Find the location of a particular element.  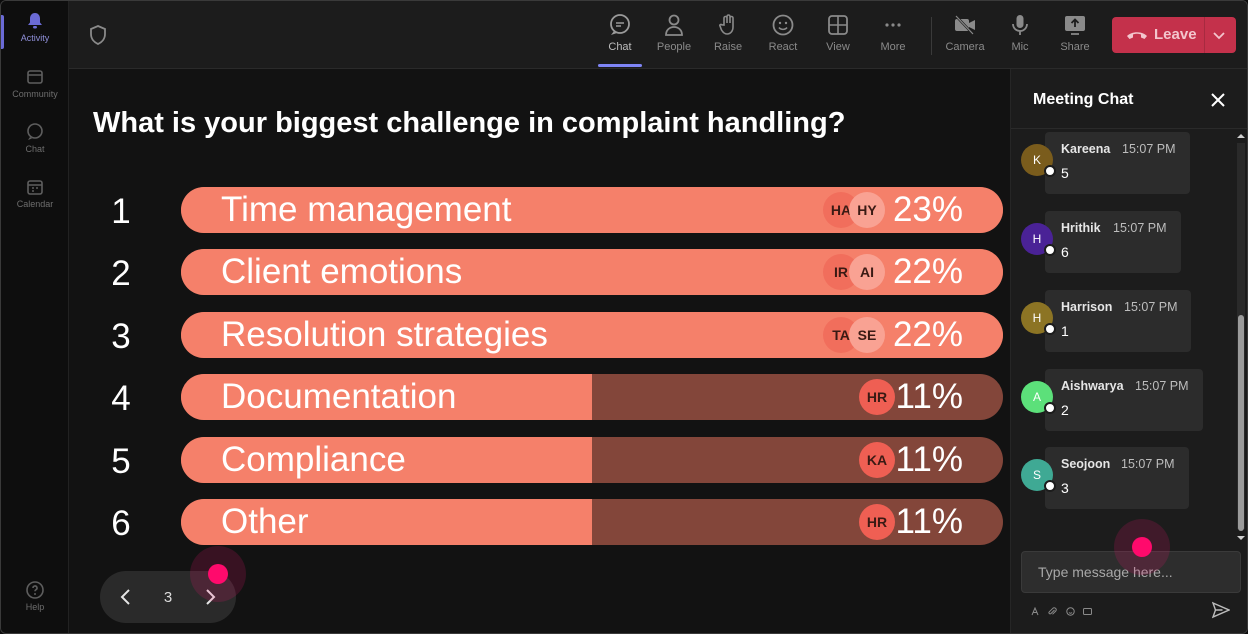

option-label: Time management is located at coordinates (366, 209).